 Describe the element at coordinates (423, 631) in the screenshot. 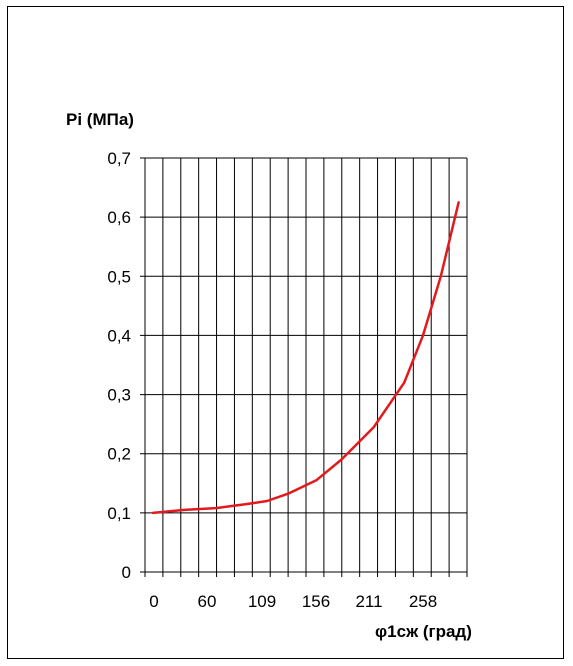

I see `x-axis-title: φ1сж (град)` at that location.